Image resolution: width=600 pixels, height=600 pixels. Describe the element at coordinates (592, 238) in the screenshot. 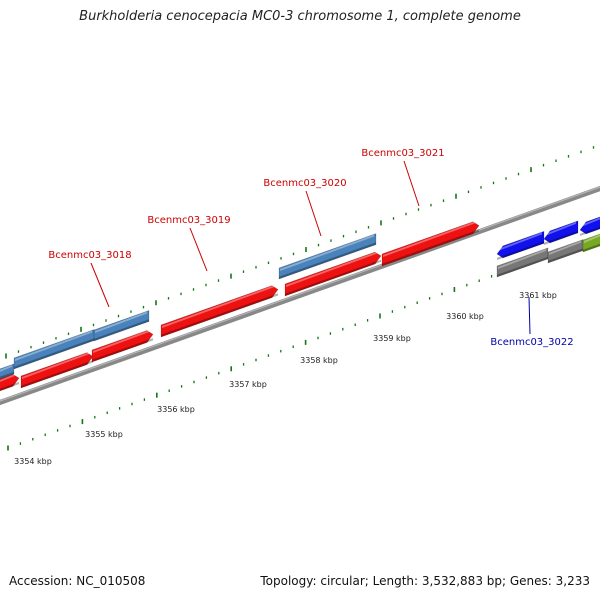

I see `feature-green-gloss` at that location.